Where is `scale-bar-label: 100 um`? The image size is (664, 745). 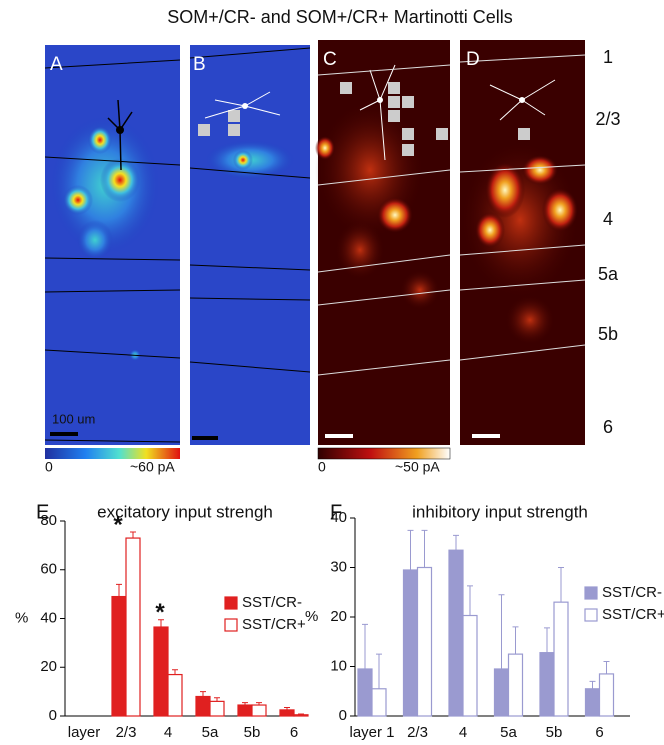 scale-bar-label: 100 um is located at coordinates (73, 418).